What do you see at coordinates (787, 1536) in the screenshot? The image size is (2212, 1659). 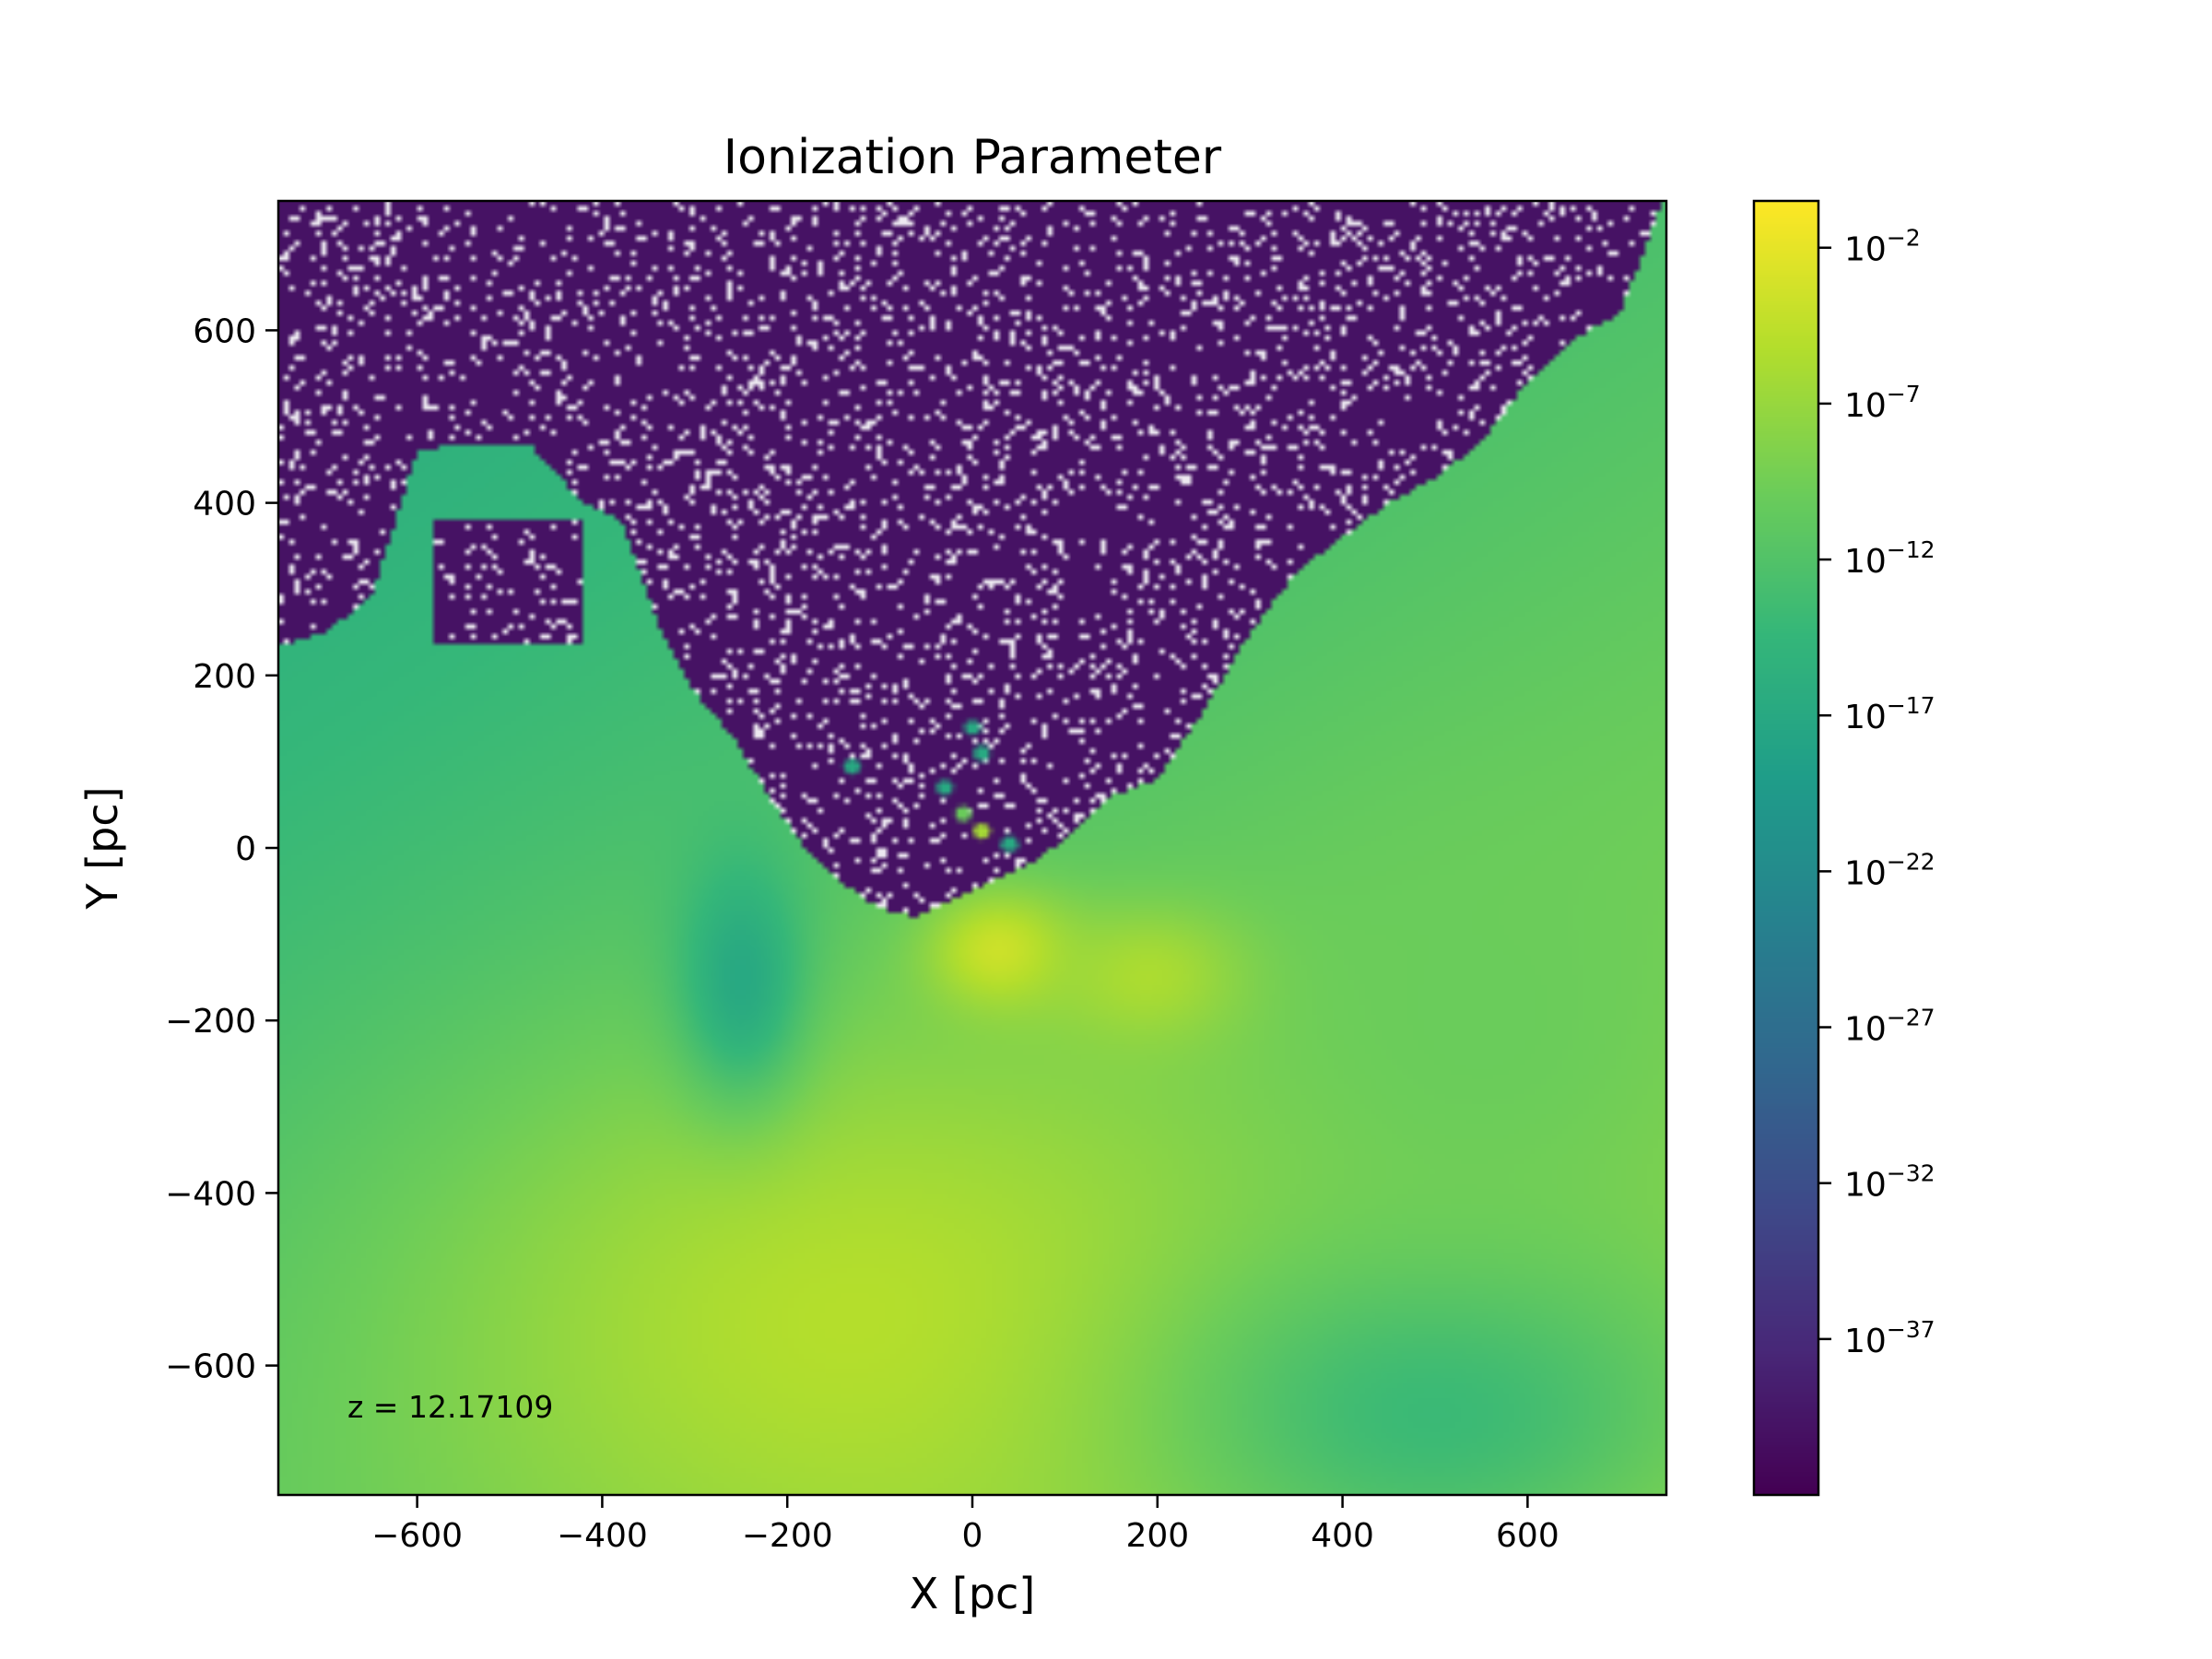 I see `x-tick-label: −200` at bounding box center [787, 1536].